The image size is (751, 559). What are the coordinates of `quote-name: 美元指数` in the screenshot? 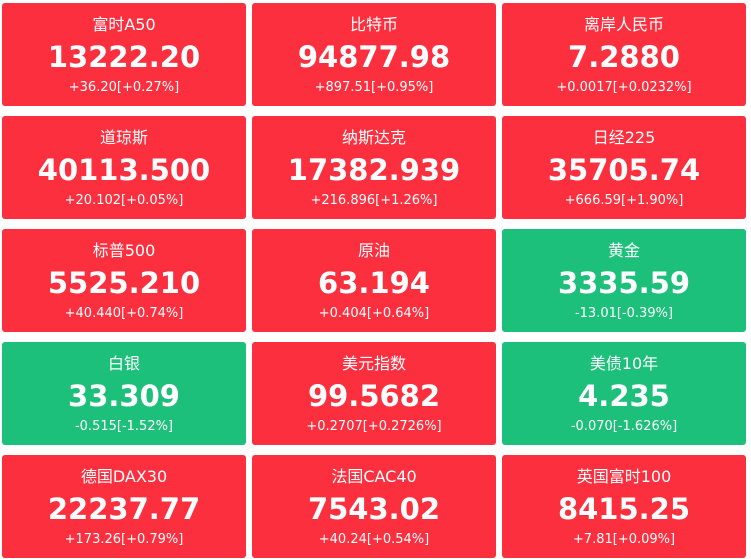 It's located at (373, 363).